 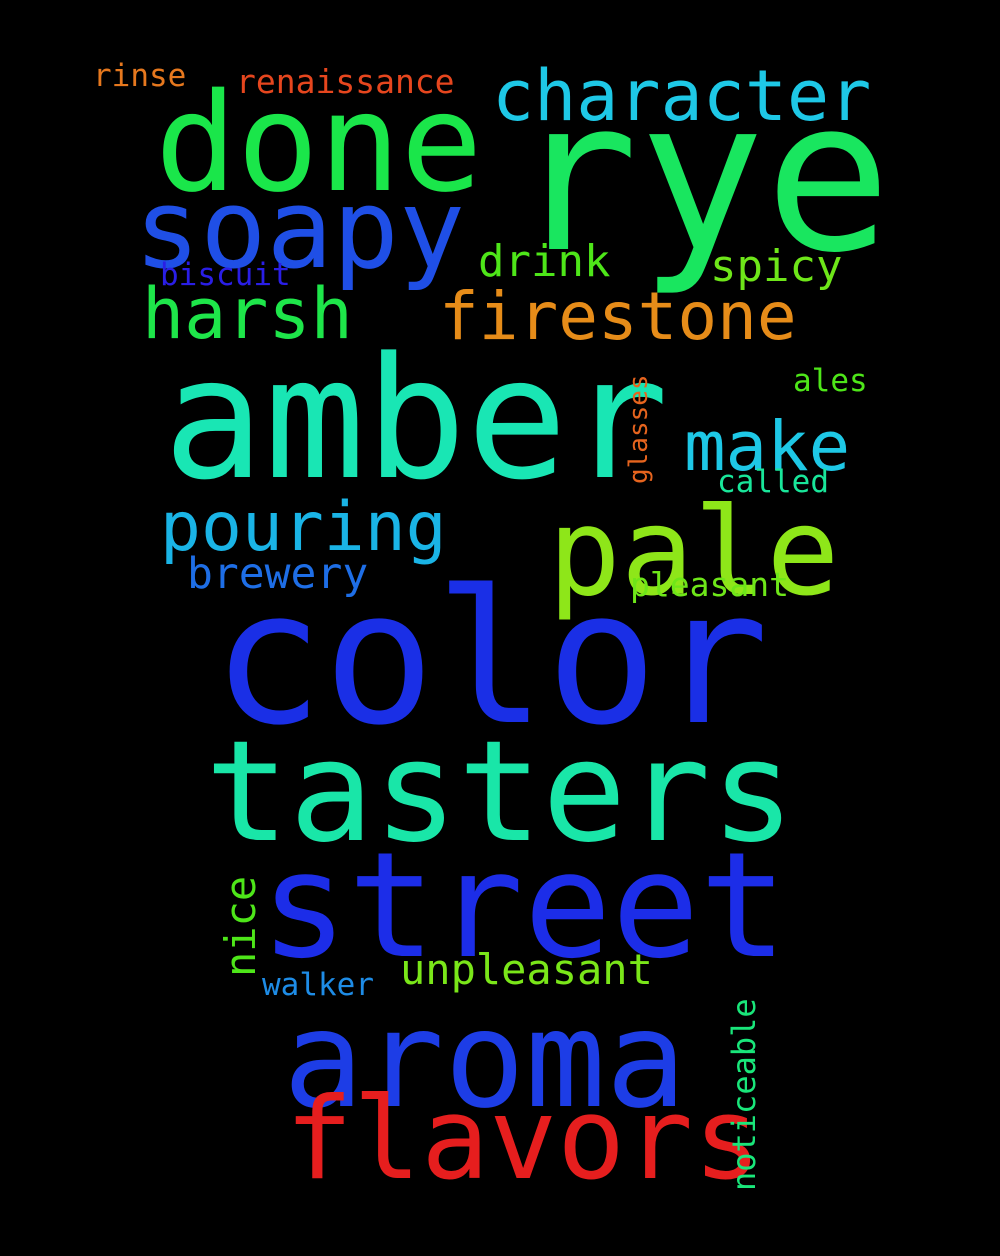 What do you see at coordinates (544, 261) in the screenshot?
I see `word-drink: drink` at bounding box center [544, 261].